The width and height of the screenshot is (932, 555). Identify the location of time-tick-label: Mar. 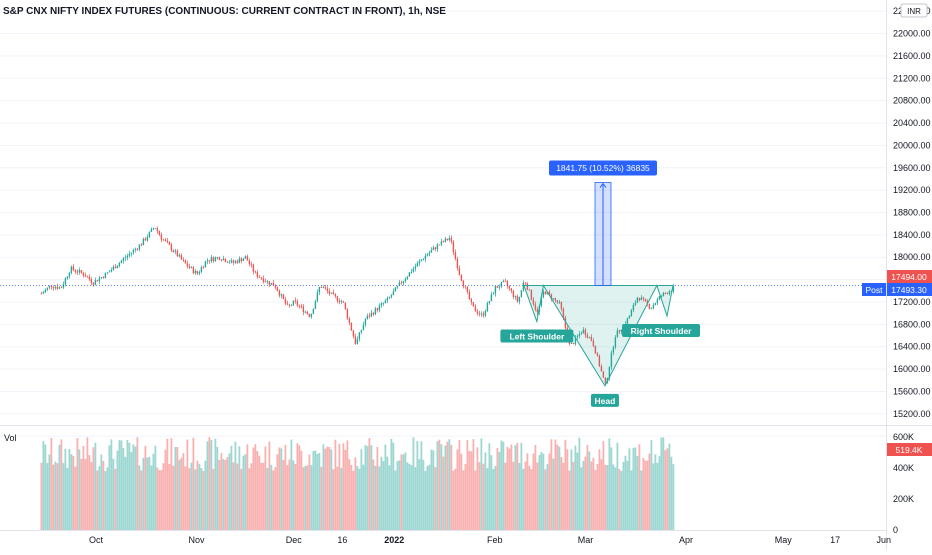
(586, 540).